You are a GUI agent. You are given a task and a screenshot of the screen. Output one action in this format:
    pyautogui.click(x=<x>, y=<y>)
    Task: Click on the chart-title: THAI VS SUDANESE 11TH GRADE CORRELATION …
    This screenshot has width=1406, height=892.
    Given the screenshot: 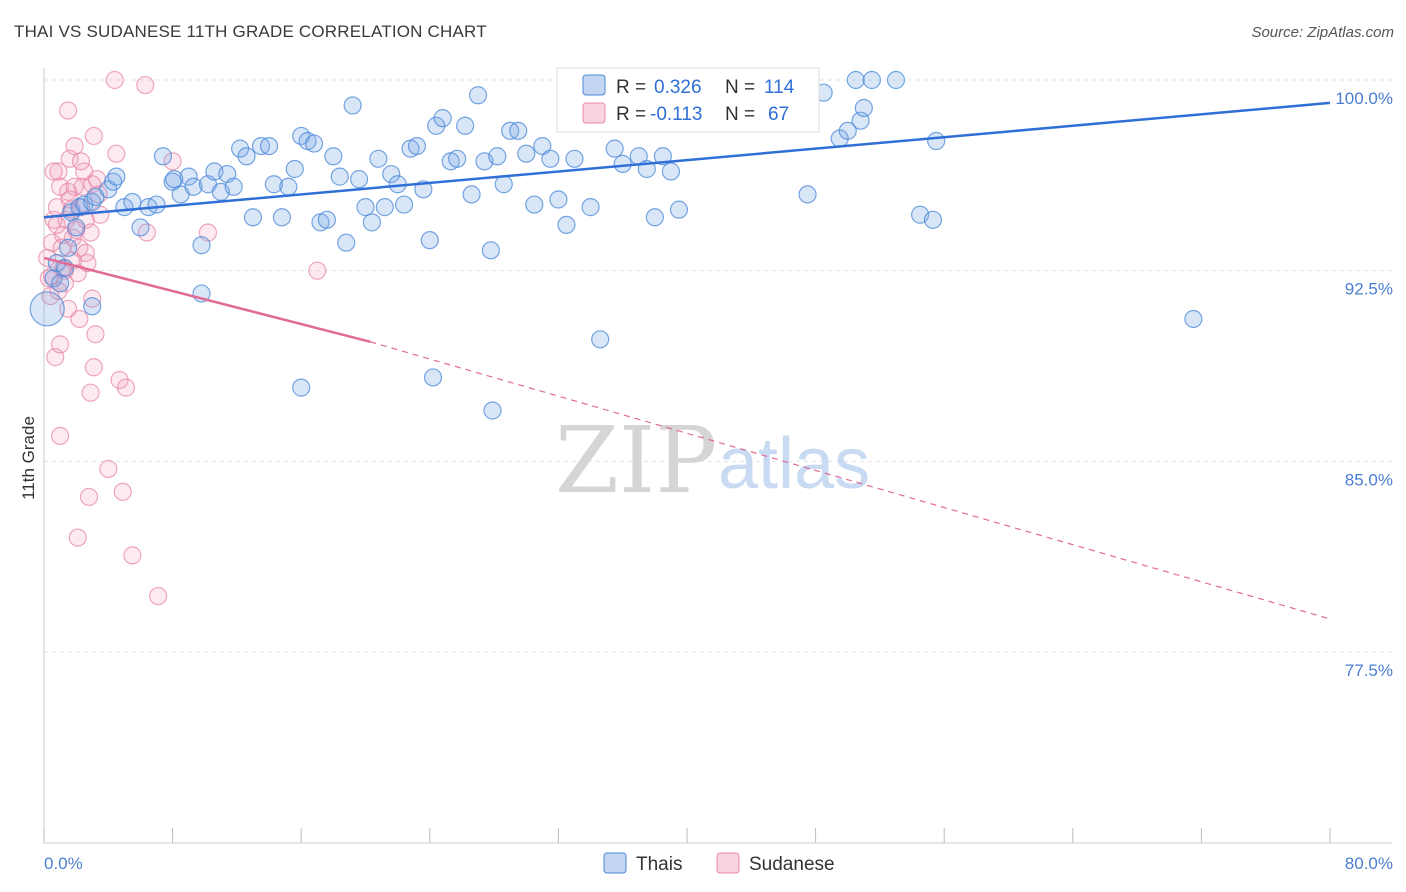 What is the action you would take?
    pyautogui.click(x=250, y=31)
    